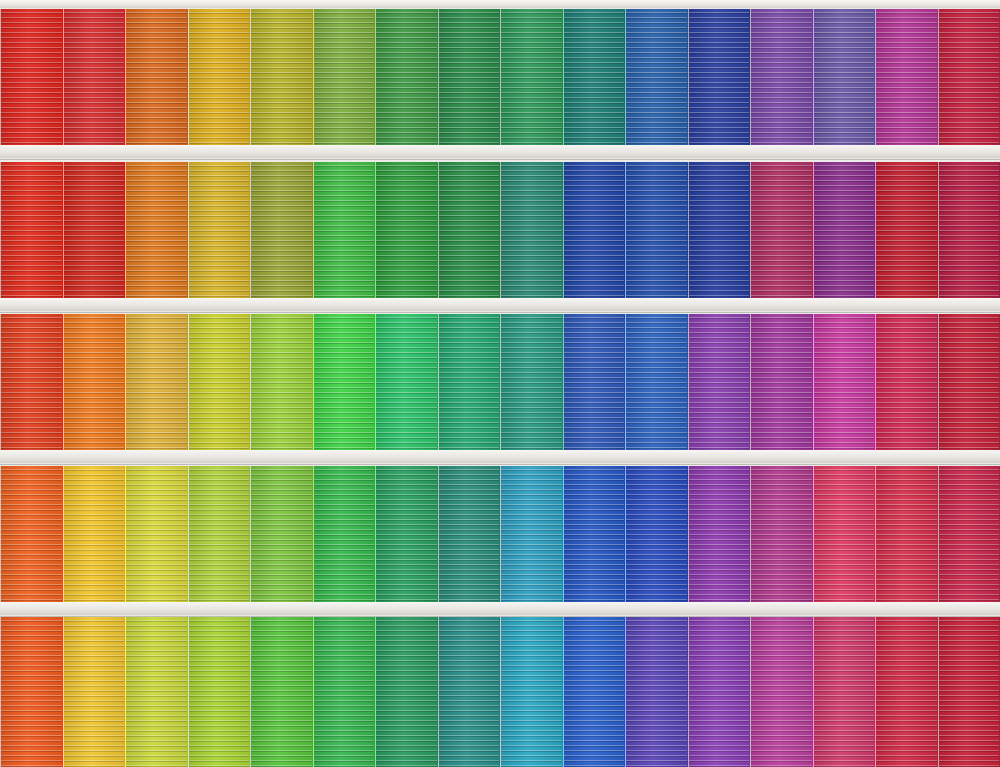  What do you see at coordinates (500, 305) in the screenshot?
I see `floor-ledge` at bounding box center [500, 305].